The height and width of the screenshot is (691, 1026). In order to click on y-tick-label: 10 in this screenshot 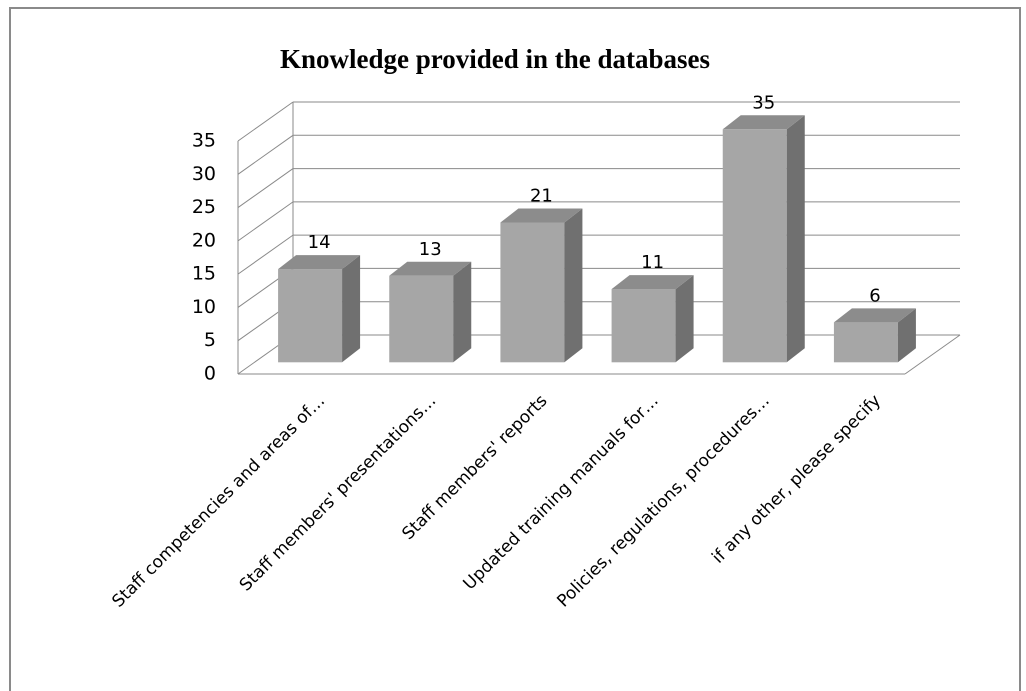, I will do `click(204, 307)`.